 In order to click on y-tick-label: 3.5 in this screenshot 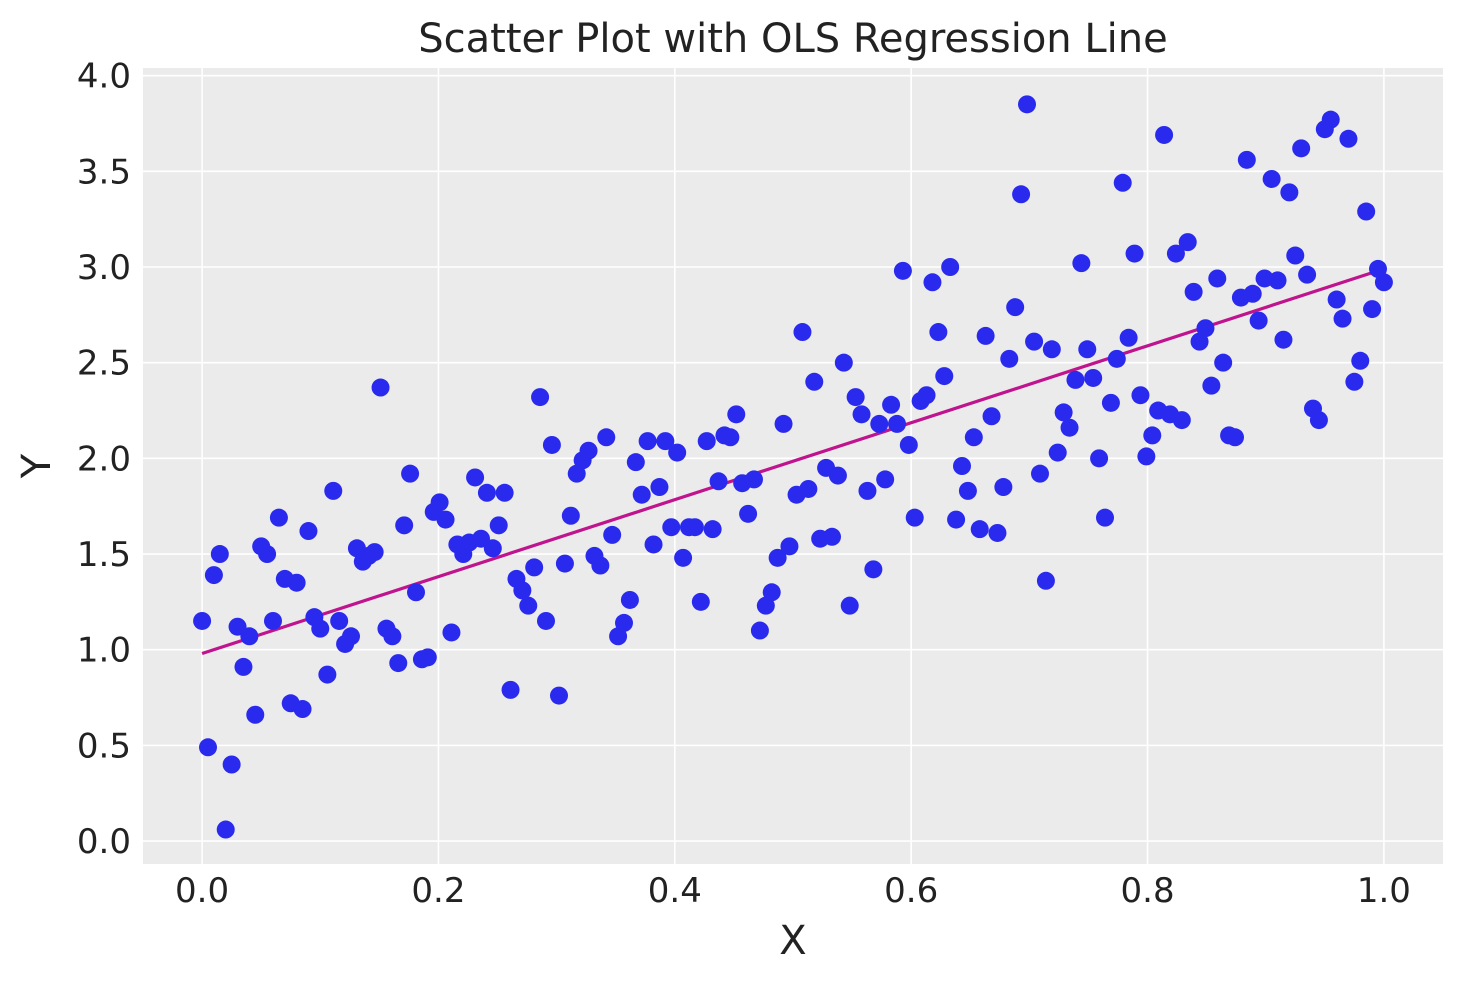, I will do `click(104, 172)`.